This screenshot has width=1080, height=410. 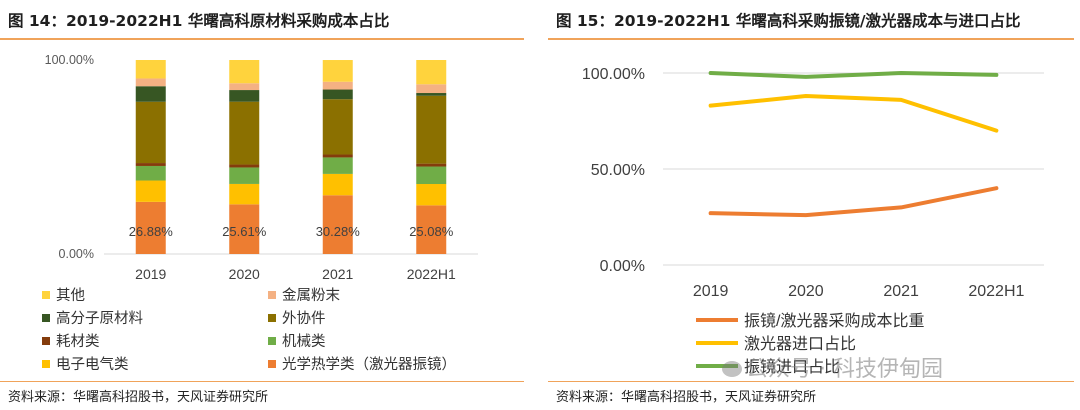 What do you see at coordinates (199, 21) in the screenshot?
I see `left-chart-title: 图 14：2019-2022H1 华曙高科原材料采购成本占比` at bounding box center [199, 21].